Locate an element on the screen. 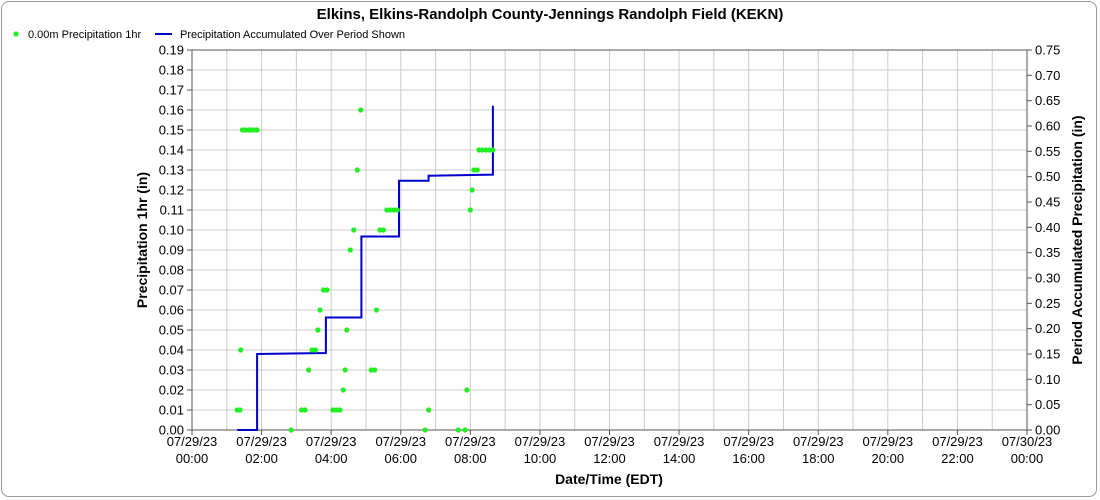 Image resolution: width=1100 pixels, height=500 pixels. left-tick-label: 0.09 is located at coordinates (171, 250).